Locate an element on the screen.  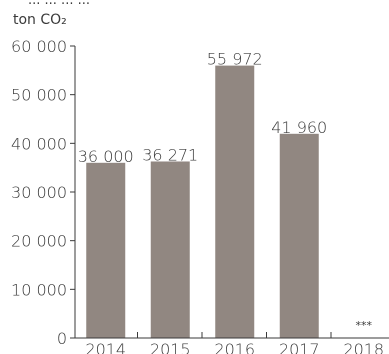
x-tick-label-2016: 2016 is located at coordinates (234, 347).